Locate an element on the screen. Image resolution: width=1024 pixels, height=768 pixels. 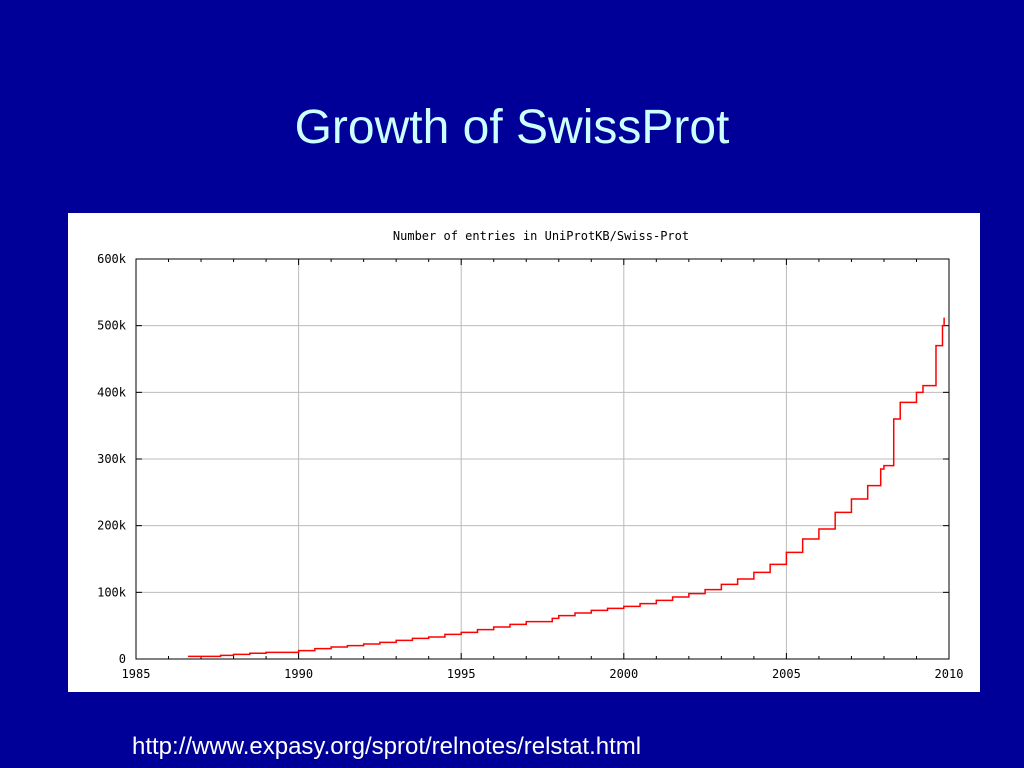
y-tick-label: 300k is located at coordinates (112, 459).